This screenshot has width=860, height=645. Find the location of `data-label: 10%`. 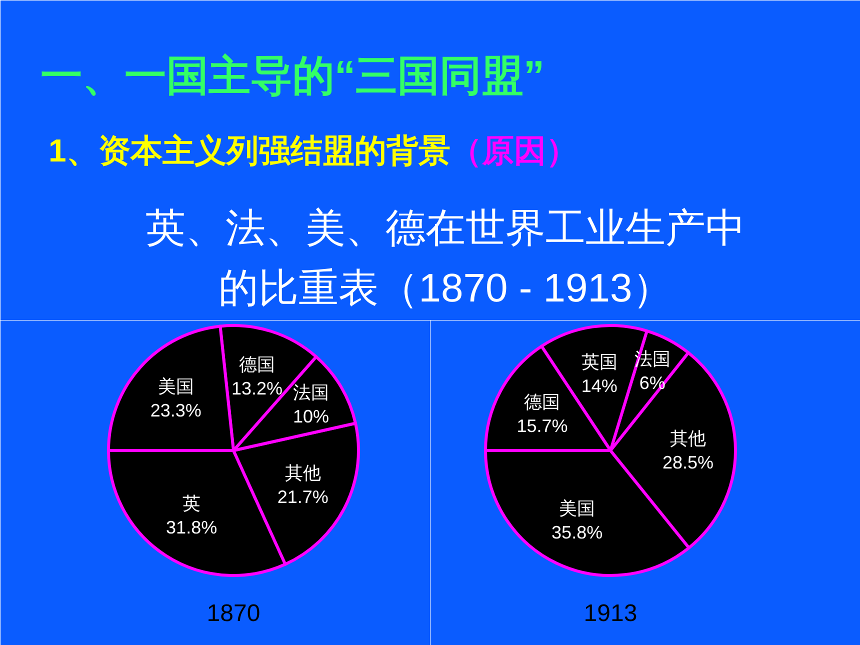

data-label: 10% is located at coordinates (310, 416).